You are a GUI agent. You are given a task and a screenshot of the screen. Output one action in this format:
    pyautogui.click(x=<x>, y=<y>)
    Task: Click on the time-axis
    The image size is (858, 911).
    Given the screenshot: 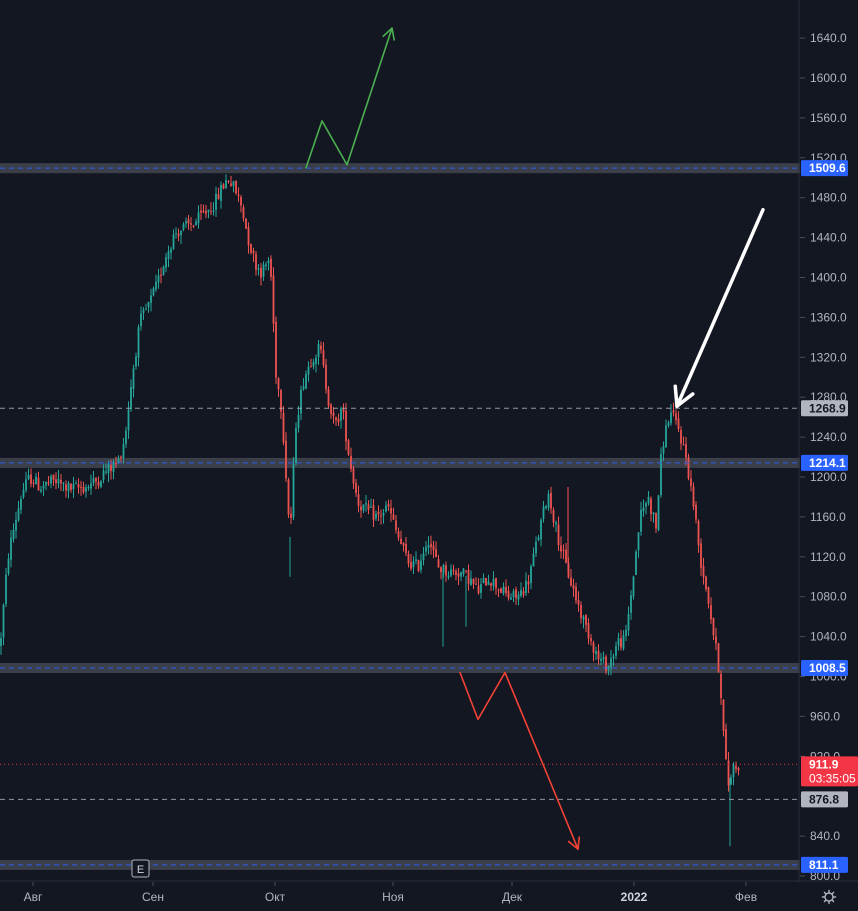 What is the action you would take?
    pyautogui.click(x=400, y=896)
    